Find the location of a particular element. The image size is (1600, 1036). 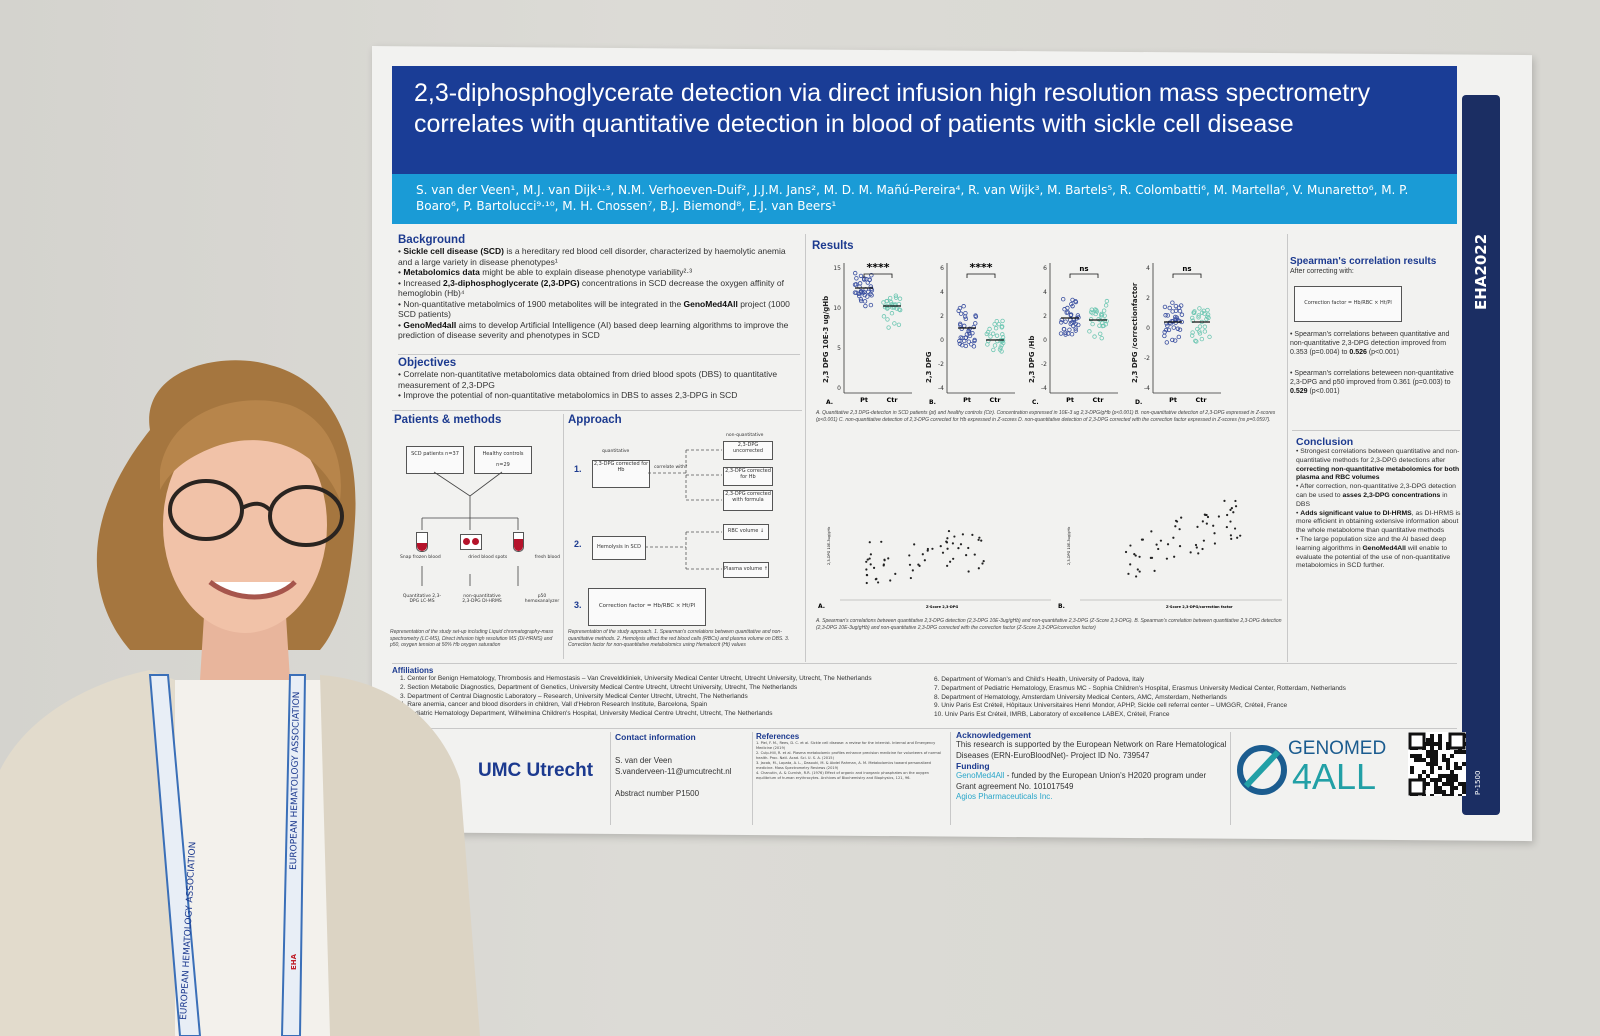

contact-email: S.vanderveen-11@umcutrecht.nl is located at coordinates (673, 771).